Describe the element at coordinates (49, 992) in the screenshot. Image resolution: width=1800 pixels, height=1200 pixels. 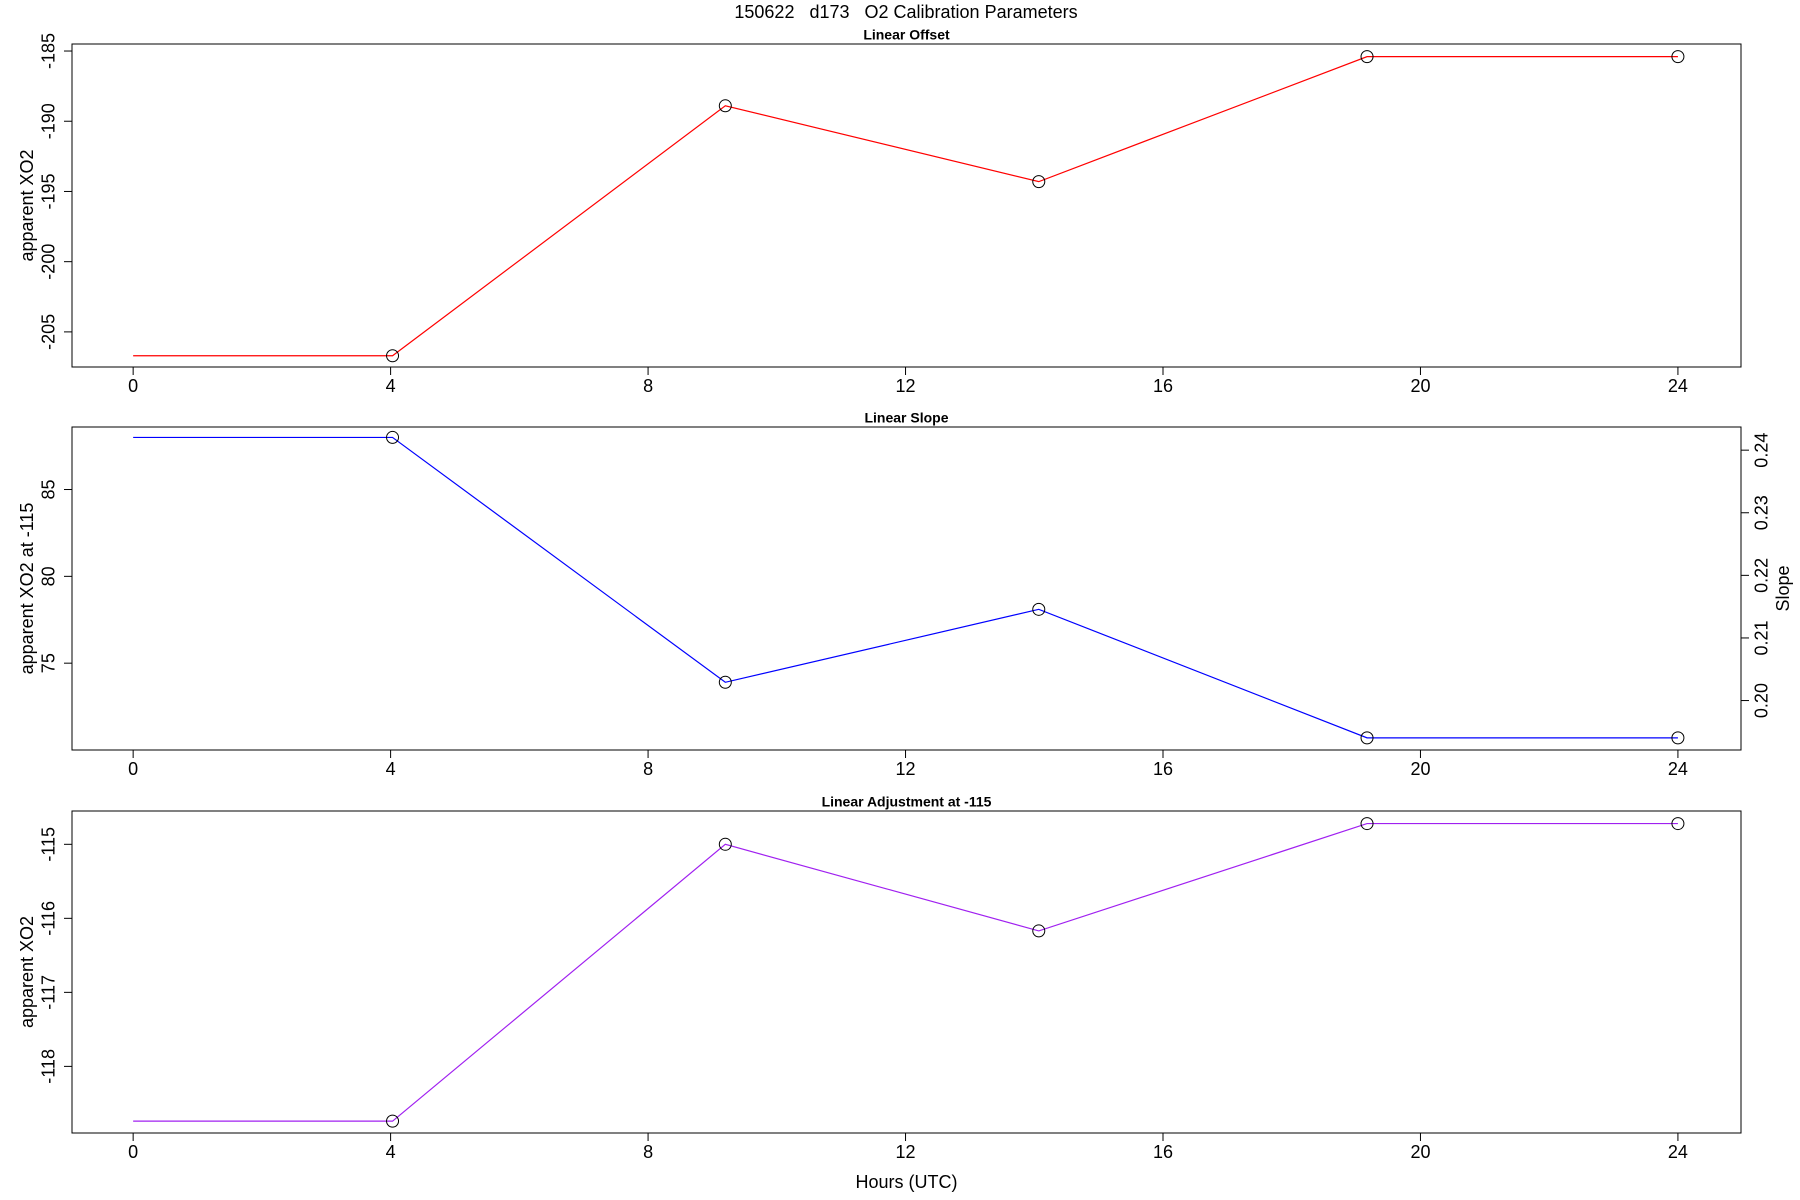
I see `y-tick-label: -117` at that location.